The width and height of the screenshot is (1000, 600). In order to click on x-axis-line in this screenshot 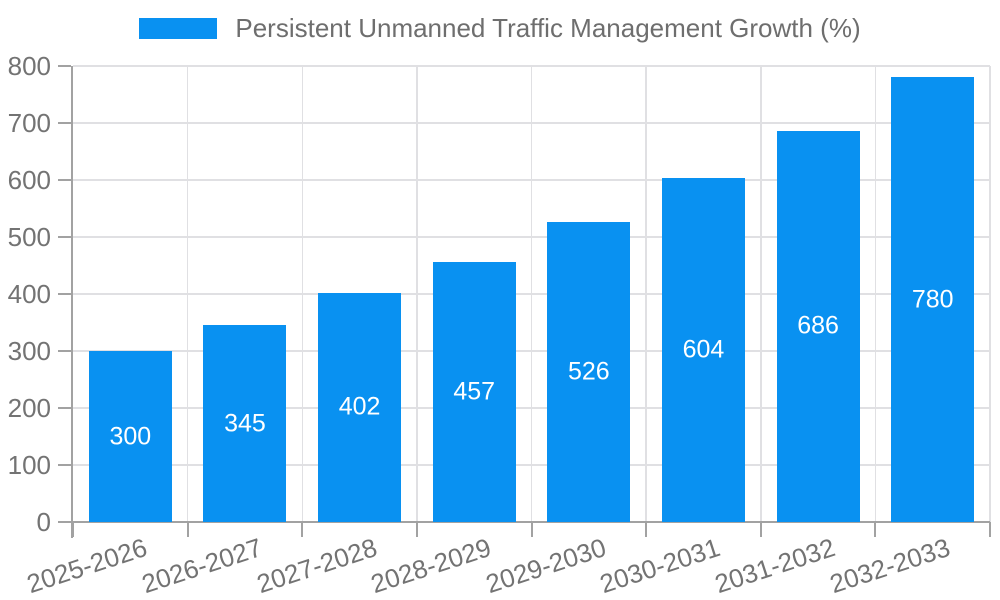, I will do `click(531, 521)`.